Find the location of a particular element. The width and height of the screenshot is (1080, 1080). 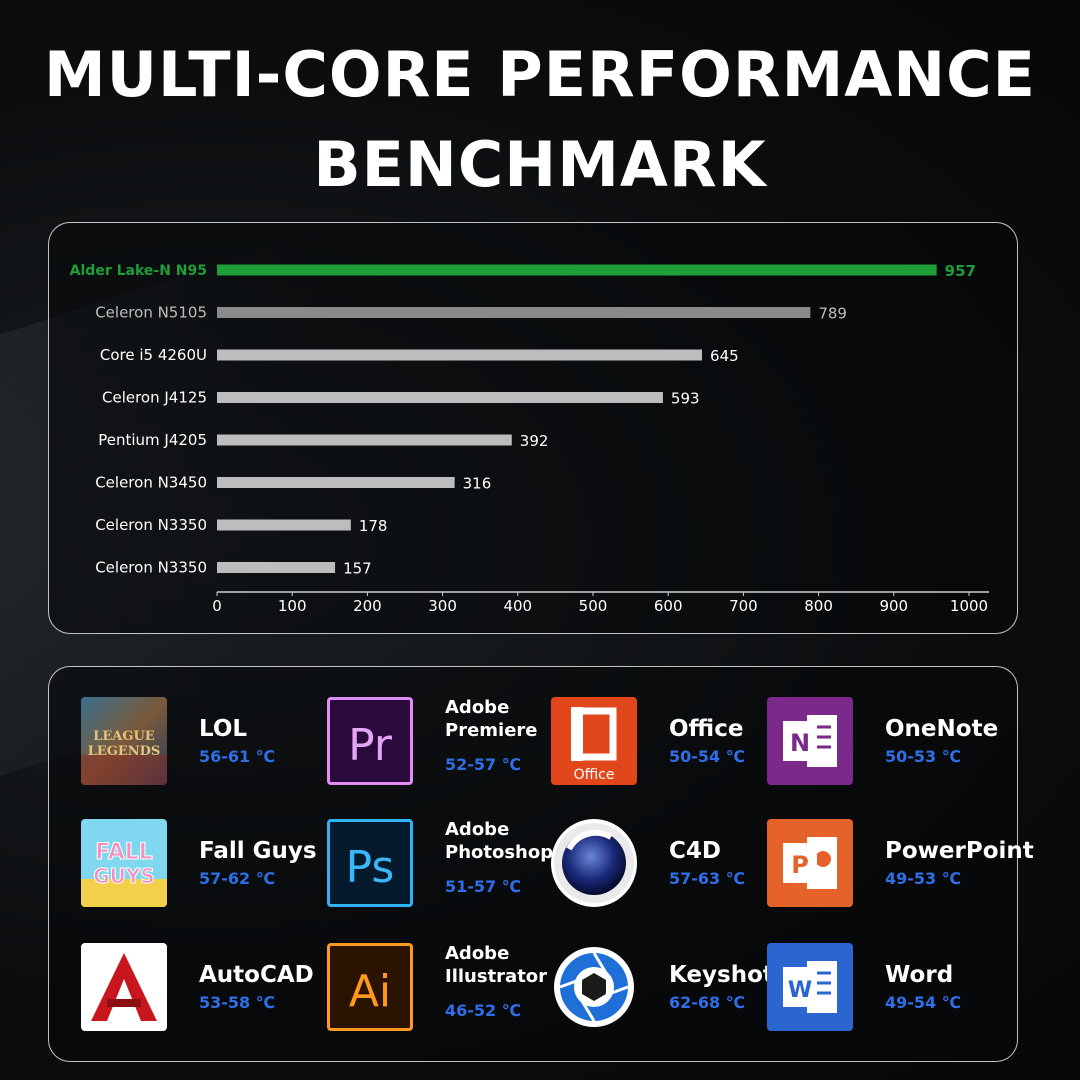

app-name: OneNote is located at coordinates (942, 729).